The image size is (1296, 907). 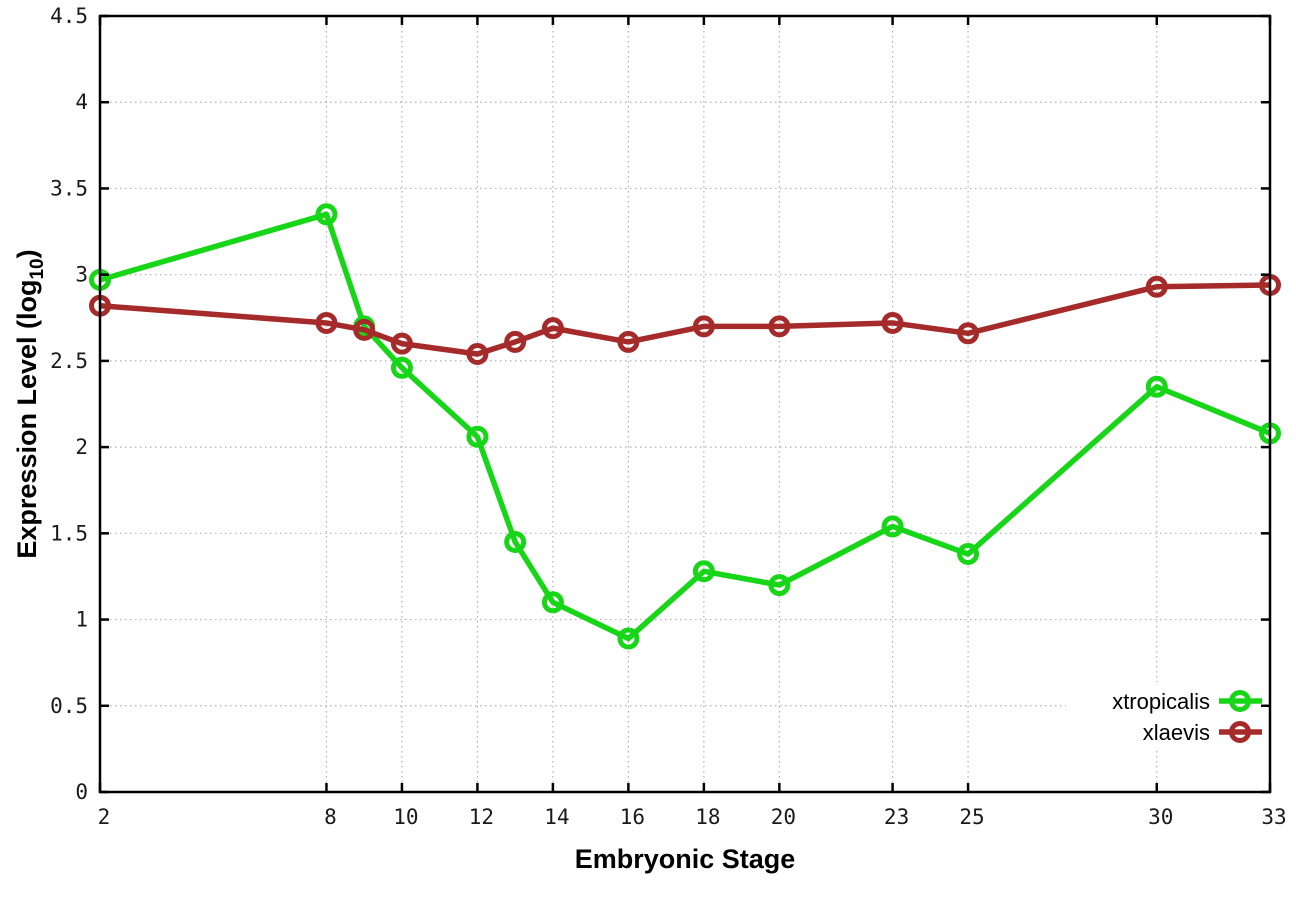 What do you see at coordinates (81, 102) in the screenshot?
I see `y-tick-label: 4` at bounding box center [81, 102].